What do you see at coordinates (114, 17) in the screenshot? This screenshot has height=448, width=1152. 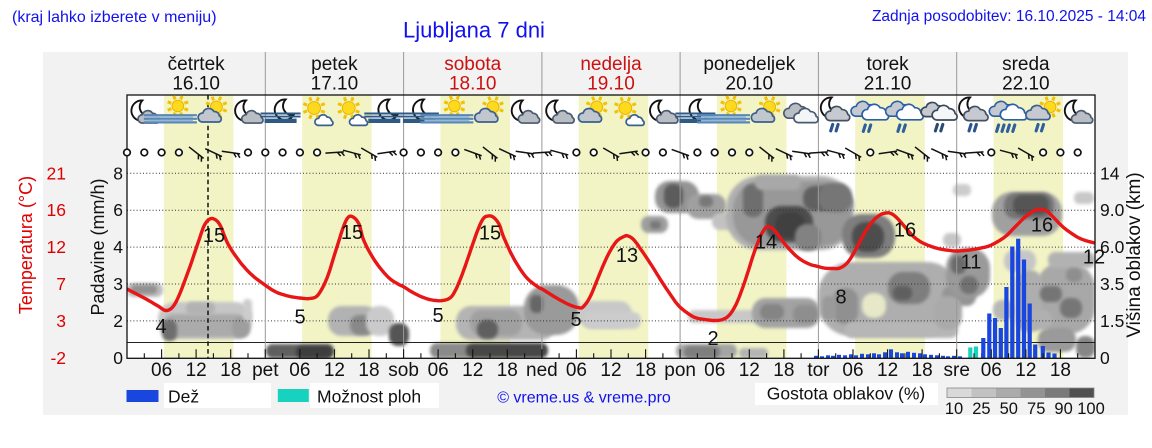 I see `svg-text: (kraj lahko izberete v meniju)` at bounding box center [114, 17].